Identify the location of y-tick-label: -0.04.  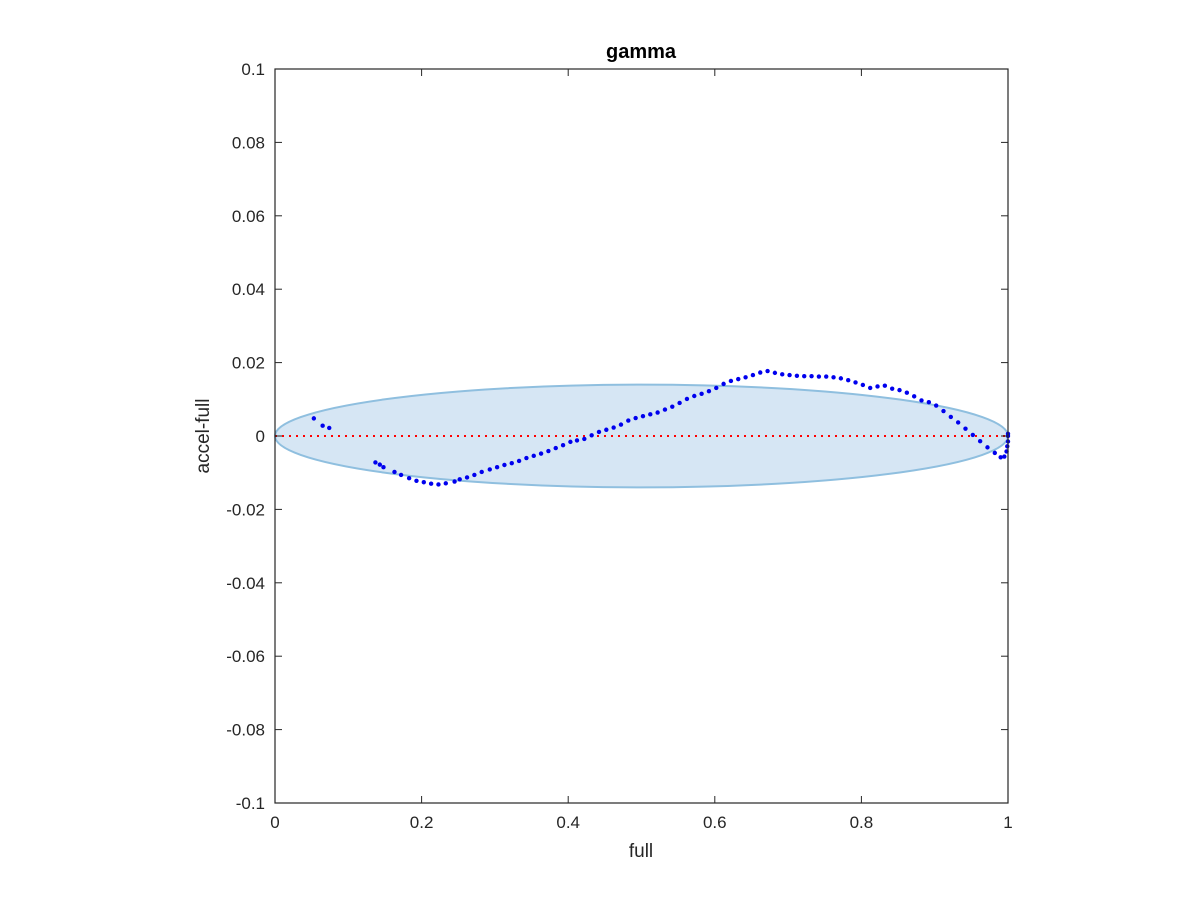
(245, 583).